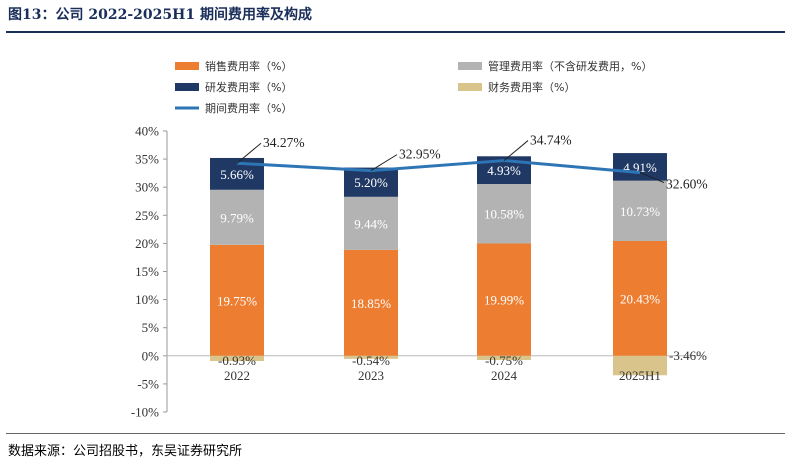  I want to click on line-series-total, so click(438, 167).